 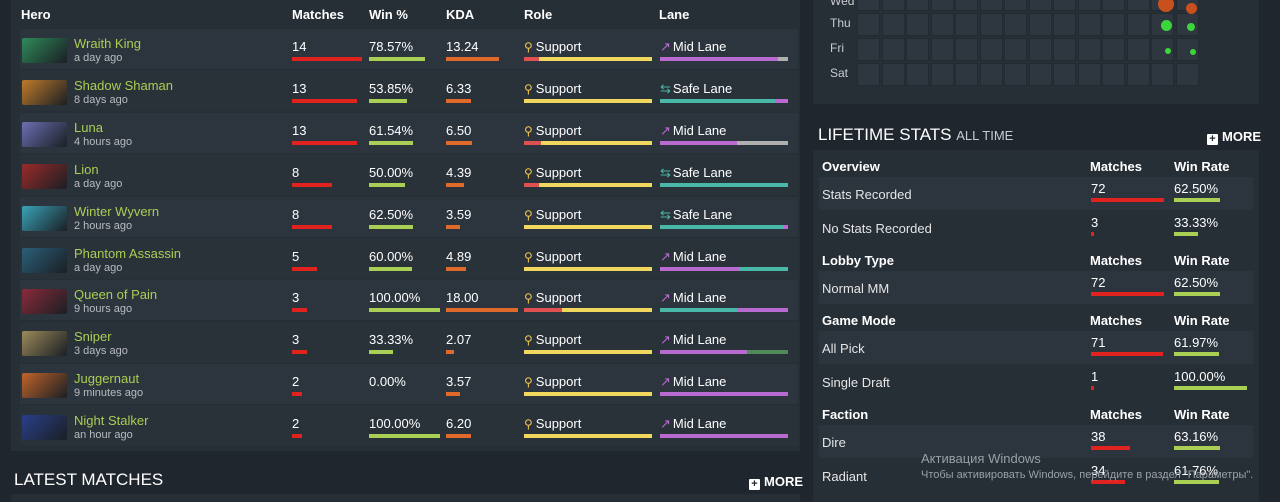 I want to click on lifetime-stat-row: All Pick 71 61.97%, so click(x=1036, y=347).